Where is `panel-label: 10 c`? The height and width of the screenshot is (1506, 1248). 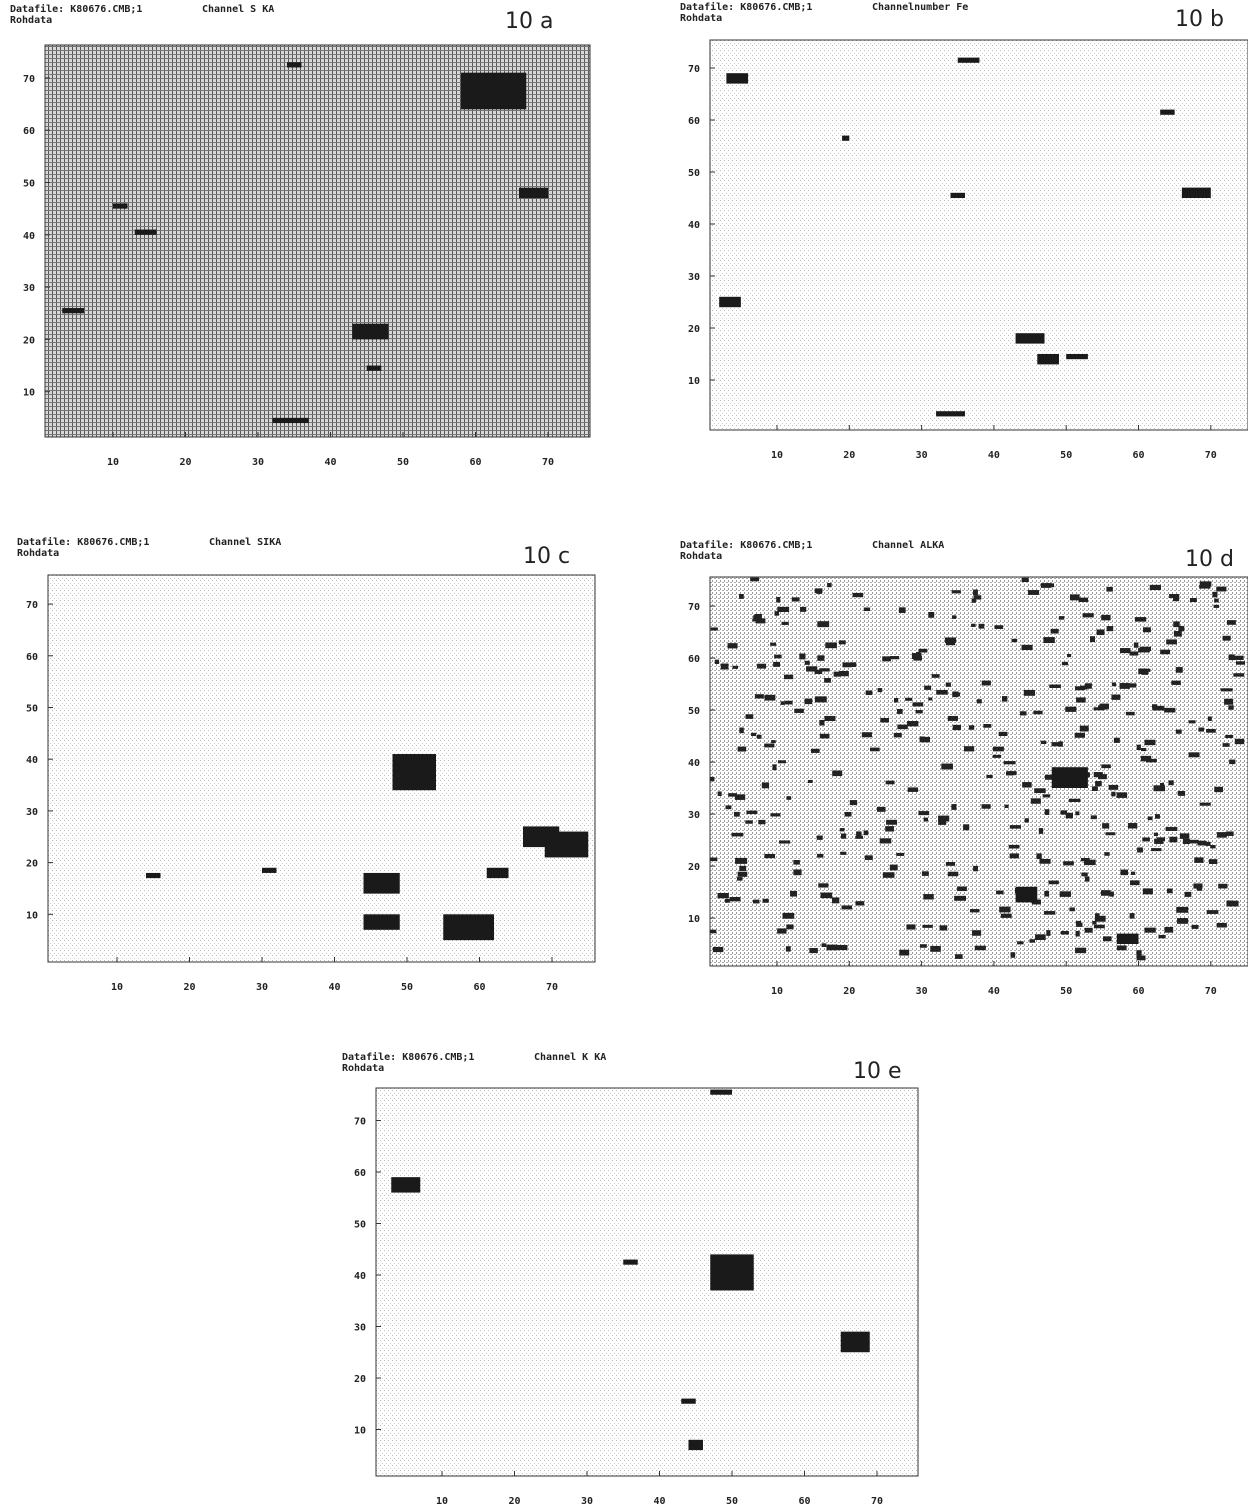 panel-label: 10 c is located at coordinates (546, 556).